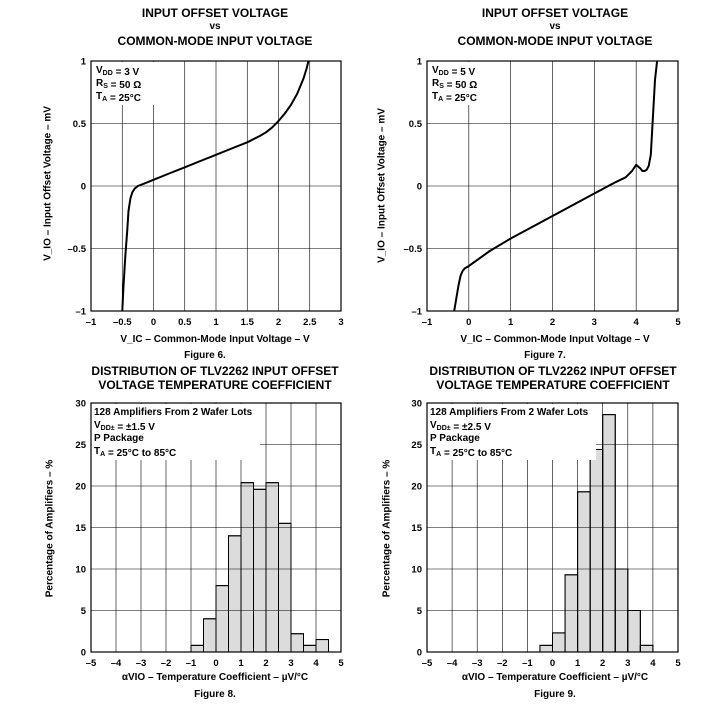  What do you see at coordinates (427, 663) in the screenshot?
I see `chart4-xtick-label: –5` at bounding box center [427, 663].